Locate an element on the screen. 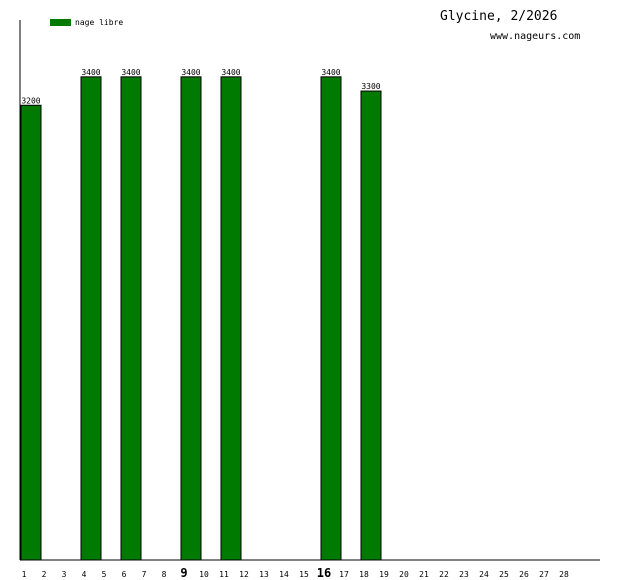 This screenshot has height=580, width=620. legend: nage libre is located at coordinates (86, 22).